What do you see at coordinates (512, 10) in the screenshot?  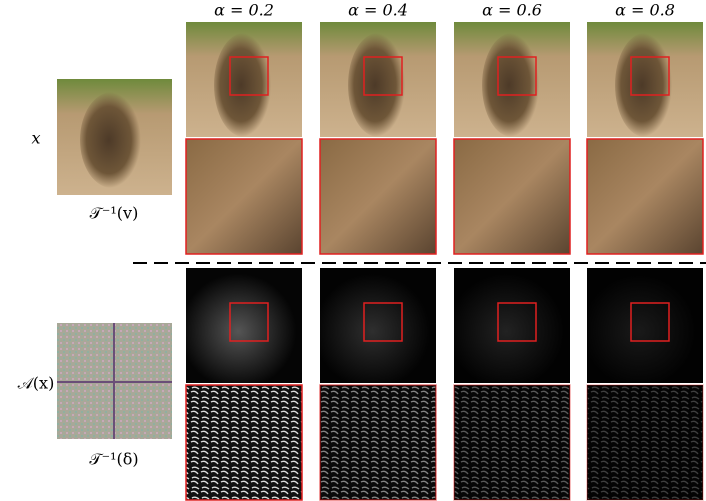 I see `column-label: α = 0.6` at bounding box center [512, 10].